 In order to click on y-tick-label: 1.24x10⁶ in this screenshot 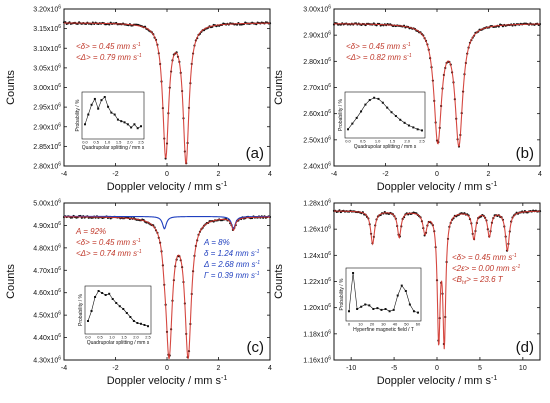, I will do `click(317, 255)`.